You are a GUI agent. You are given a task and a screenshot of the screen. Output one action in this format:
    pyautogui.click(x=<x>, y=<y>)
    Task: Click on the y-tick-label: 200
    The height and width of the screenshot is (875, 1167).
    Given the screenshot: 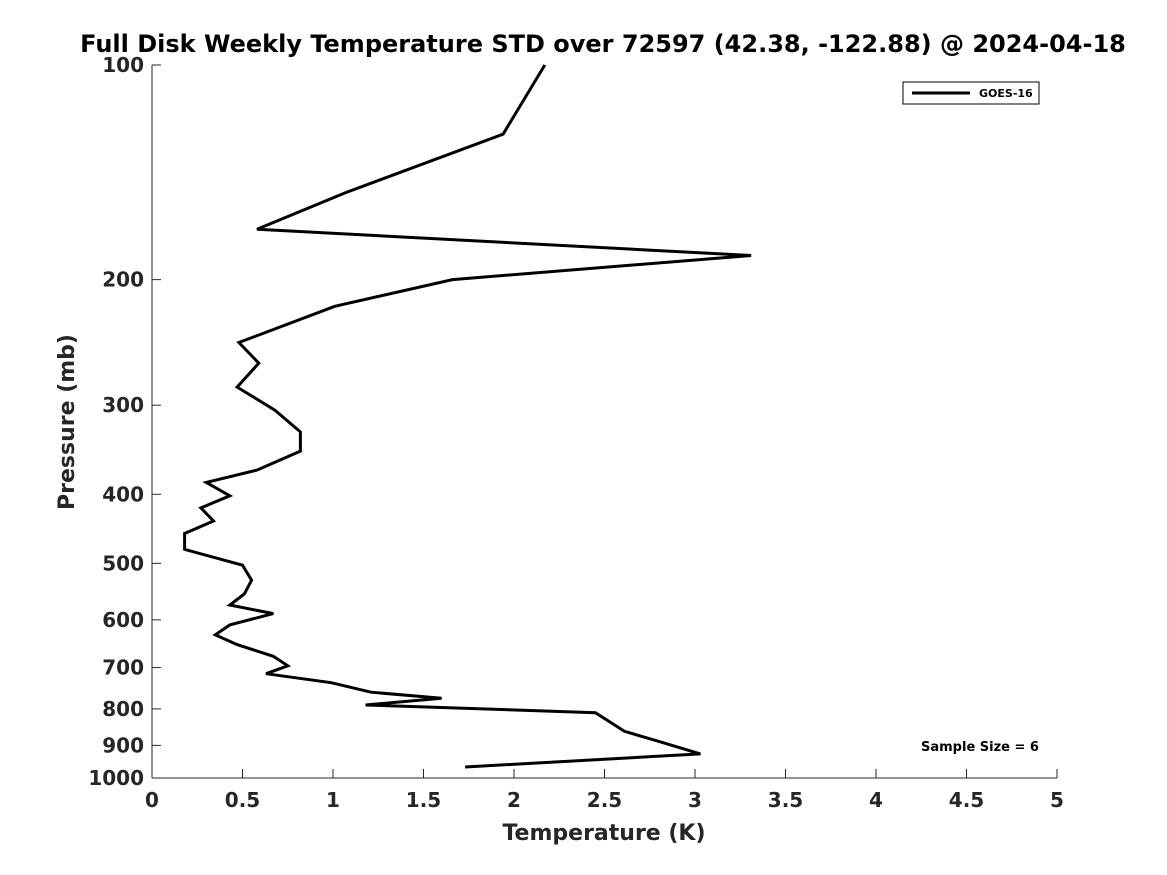 What is the action you would take?
    pyautogui.click(x=123, y=280)
    